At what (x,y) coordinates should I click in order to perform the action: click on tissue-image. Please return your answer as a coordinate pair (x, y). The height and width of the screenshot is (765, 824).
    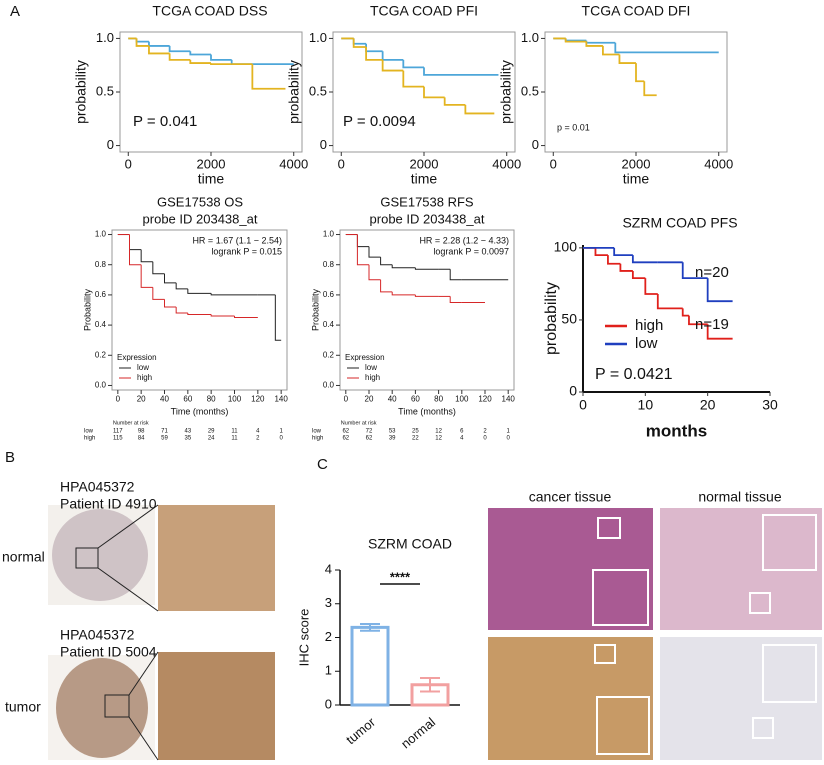
    Looking at the image, I should click on (570, 698).